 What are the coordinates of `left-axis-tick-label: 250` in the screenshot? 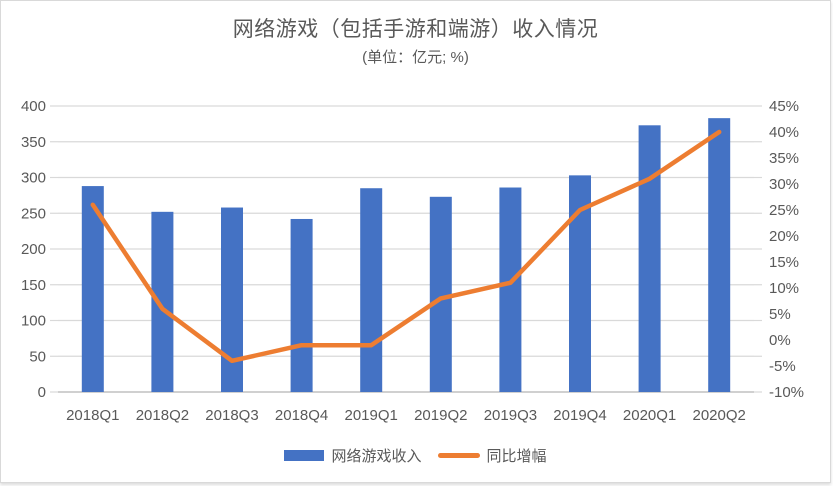 It's located at (33, 213).